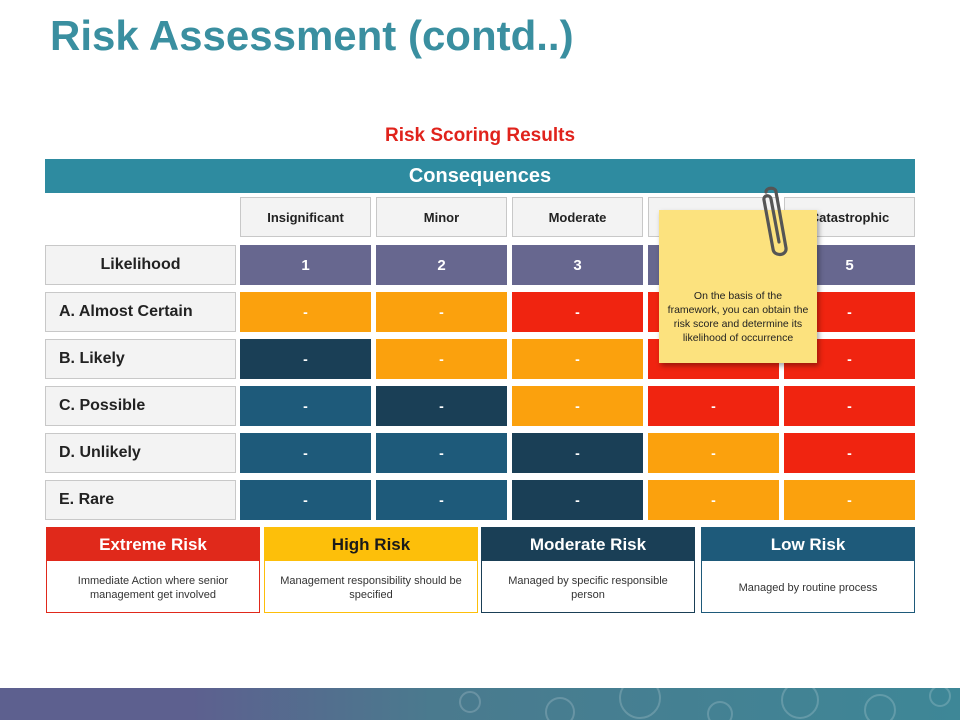  Describe the element at coordinates (305, 265) in the screenshot. I see `score-number-1: 1` at that location.